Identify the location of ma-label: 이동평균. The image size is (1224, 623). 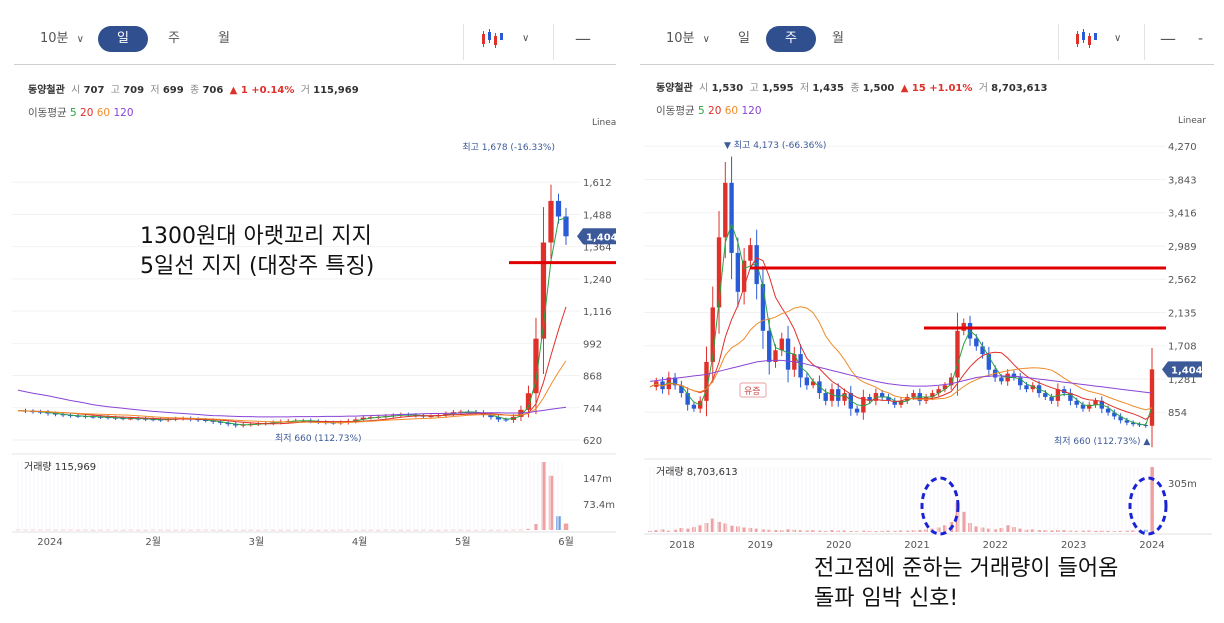
(675, 111).